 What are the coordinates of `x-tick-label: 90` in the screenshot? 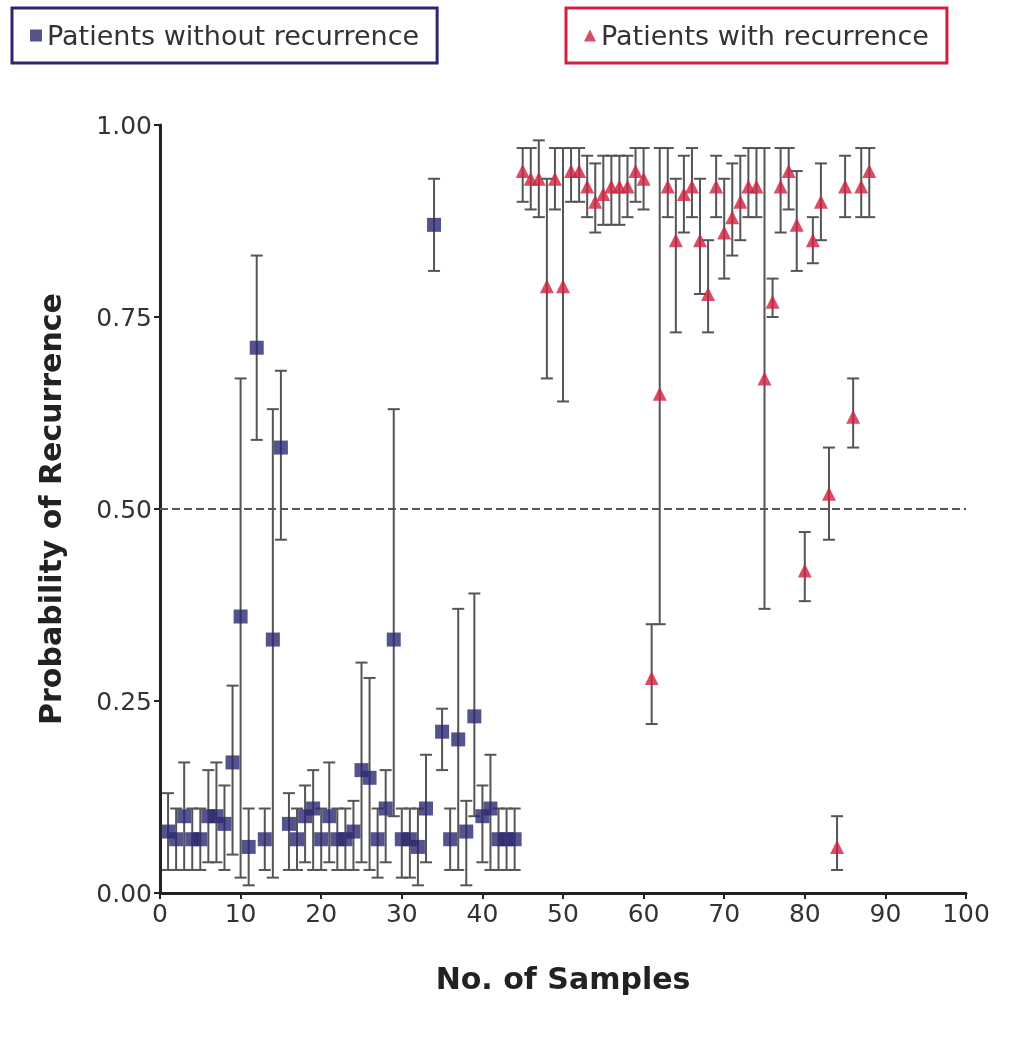 It's located at (885, 913).